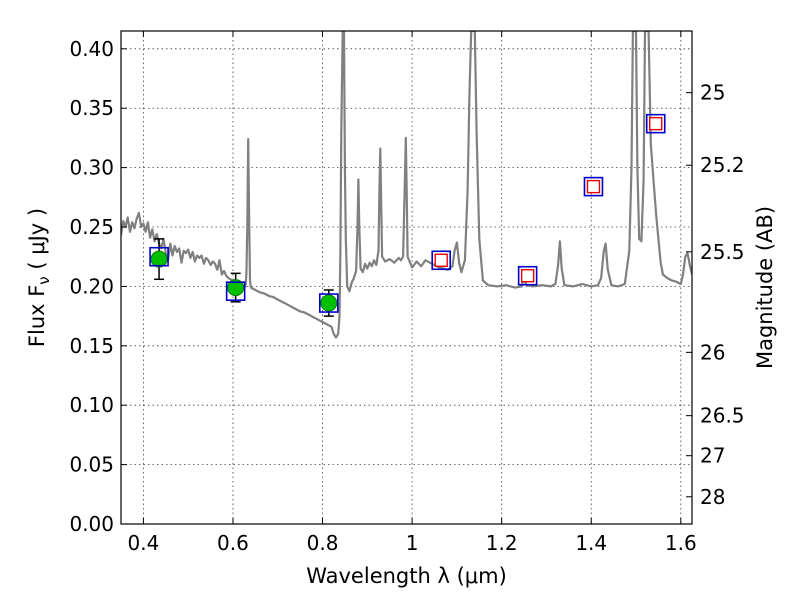  Describe the element at coordinates (406, 576) in the screenshot. I see `x-axis-label: Wavelength λ (μm)` at that location.